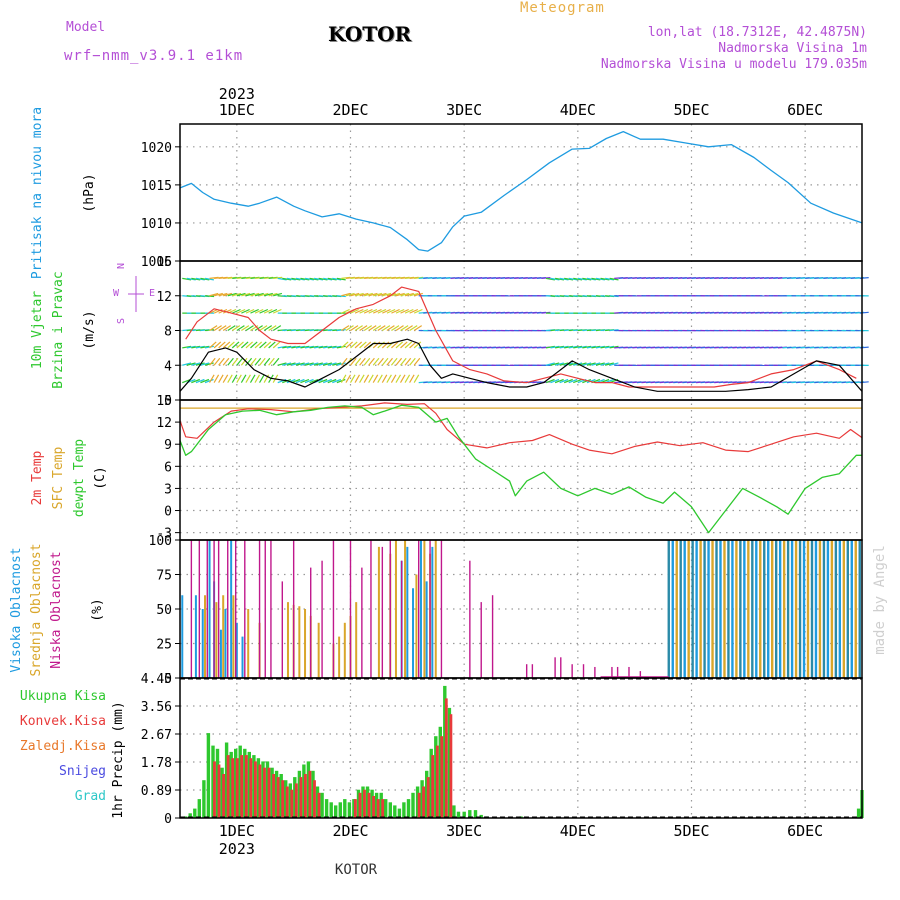 The width and height of the screenshot is (900, 900). I want to click on day-label-top: 2DEC, so click(350, 110).